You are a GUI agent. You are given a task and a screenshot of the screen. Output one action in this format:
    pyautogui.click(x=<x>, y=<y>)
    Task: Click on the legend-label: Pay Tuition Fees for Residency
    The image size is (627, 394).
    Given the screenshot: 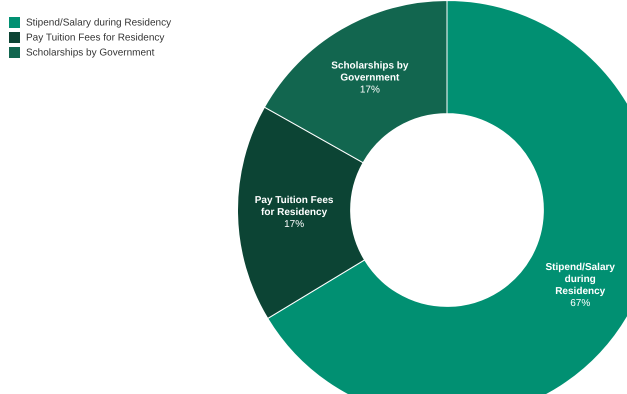 What is the action you would take?
    pyautogui.click(x=95, y=38)
    